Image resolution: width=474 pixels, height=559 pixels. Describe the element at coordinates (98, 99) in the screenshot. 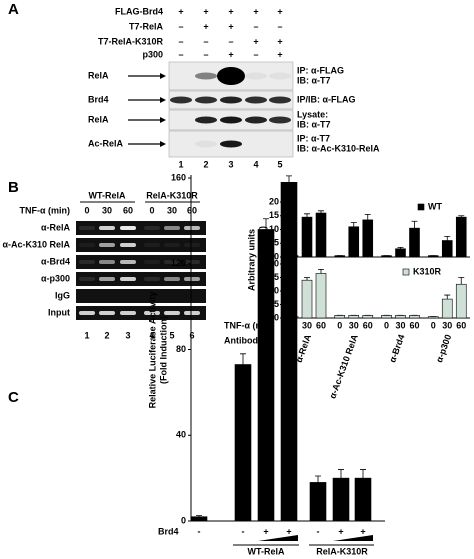

I see `blot-label: Brd4` at that location.